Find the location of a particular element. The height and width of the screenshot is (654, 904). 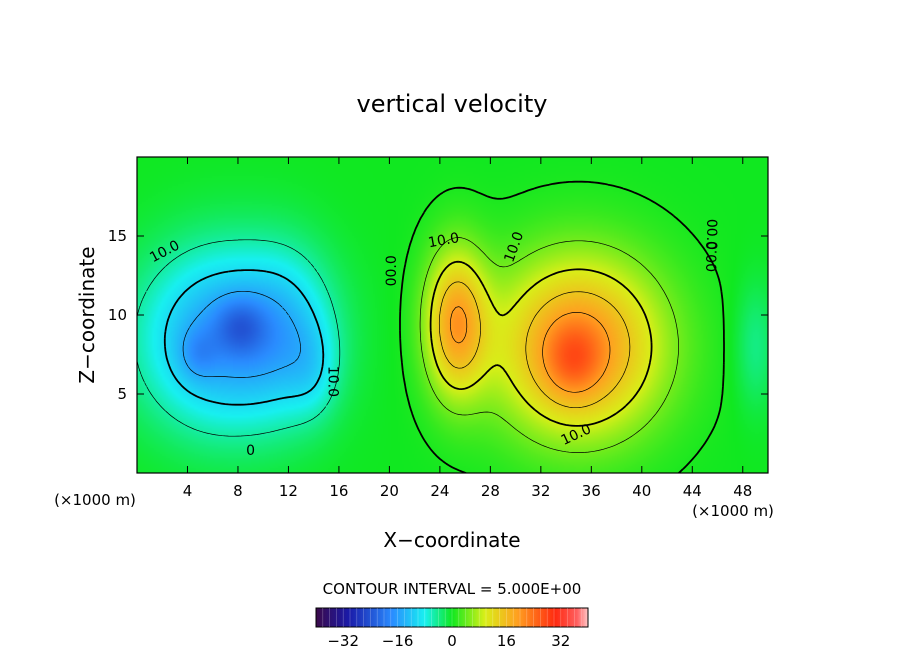

x-tick-label: 20 is located at coordinates (389, 491).